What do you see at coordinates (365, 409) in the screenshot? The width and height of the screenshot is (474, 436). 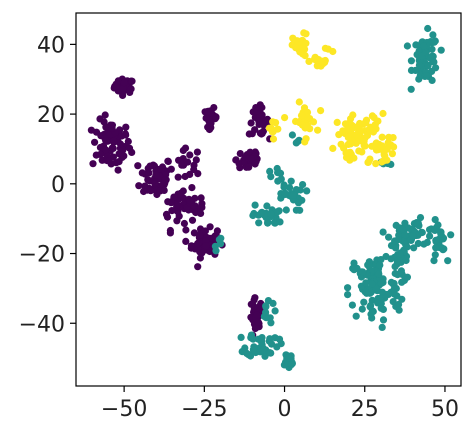 I see `x-tick-label: 25` at bounding box center [365, 409].